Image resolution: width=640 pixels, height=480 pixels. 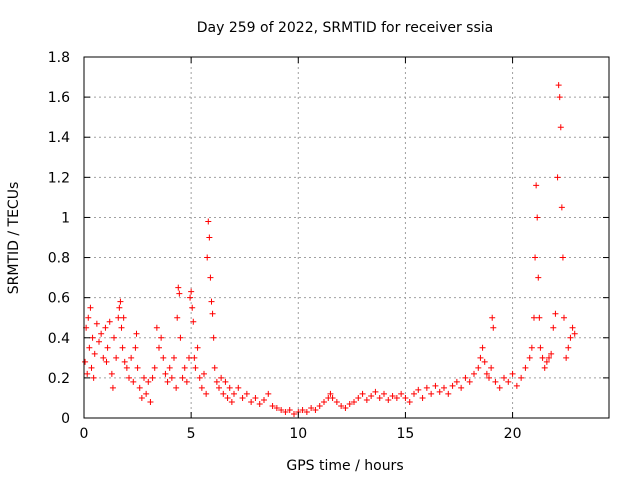 What do you see at coordinates (84, 434) in the screenshot?
I see `x-tick-label: 0` at bounding box center [84, 434].